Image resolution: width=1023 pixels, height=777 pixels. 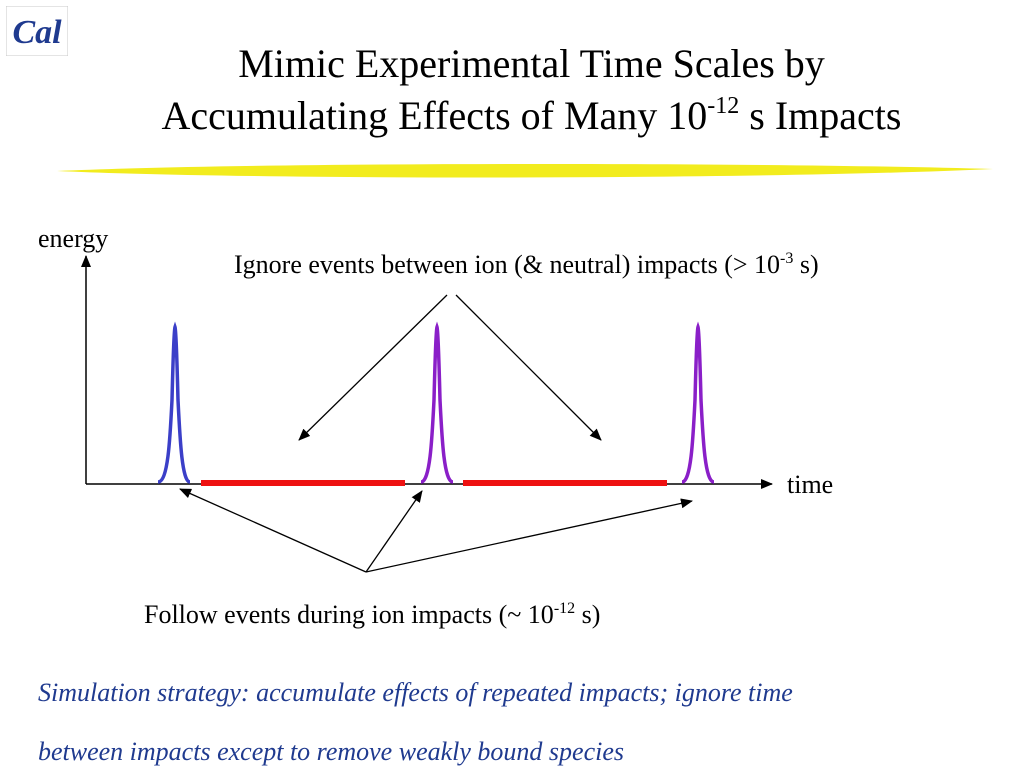 What do you see at coordinates (531, 63) in the screenshot?
I see `title-line-1: Mimic Experimental Time Scales by` at bounding box center [531, 63].